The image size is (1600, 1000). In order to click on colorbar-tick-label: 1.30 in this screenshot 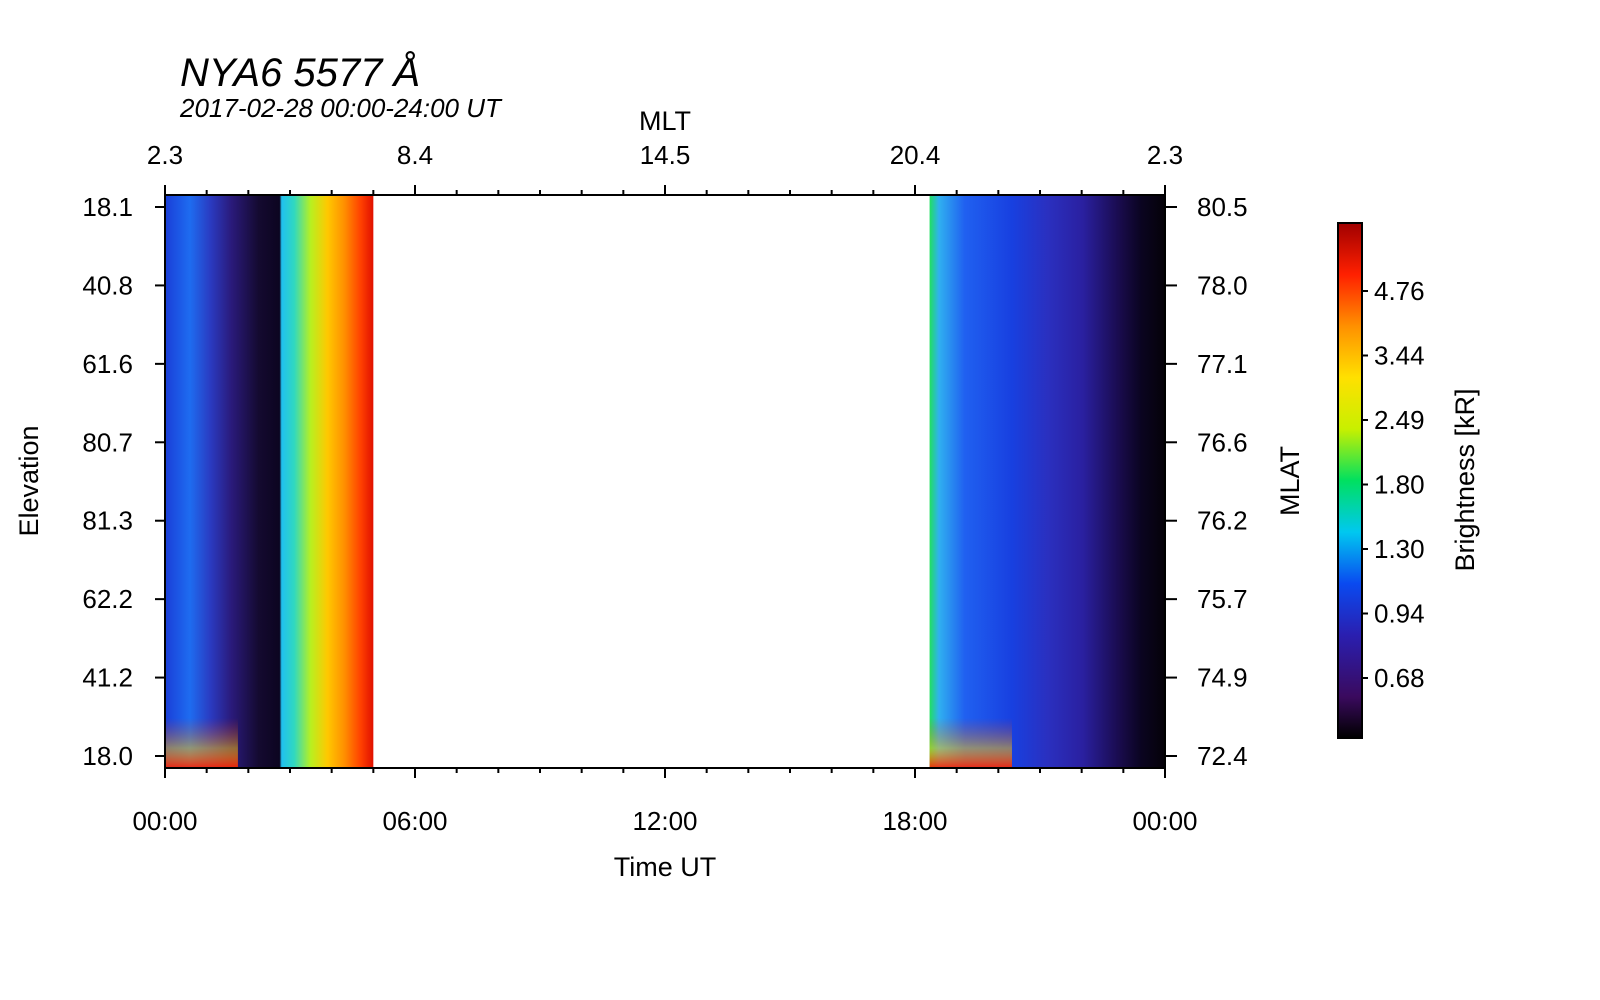, I will do `click(1399, 549)`.